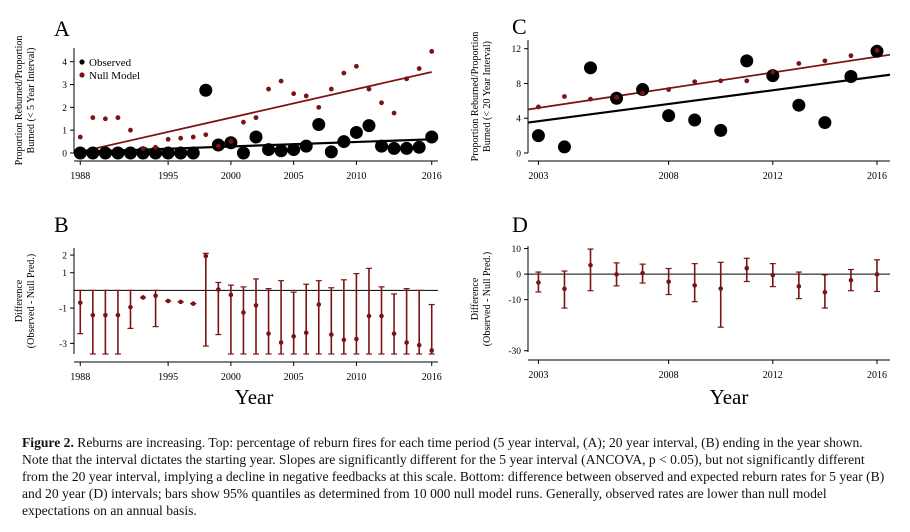 The width and height of the screenshot is (910, 532). What do you see at coordinates (729, 397) in the screenshot?
I see `x-axis-title-right: Year` at bounding box center [729, 397].